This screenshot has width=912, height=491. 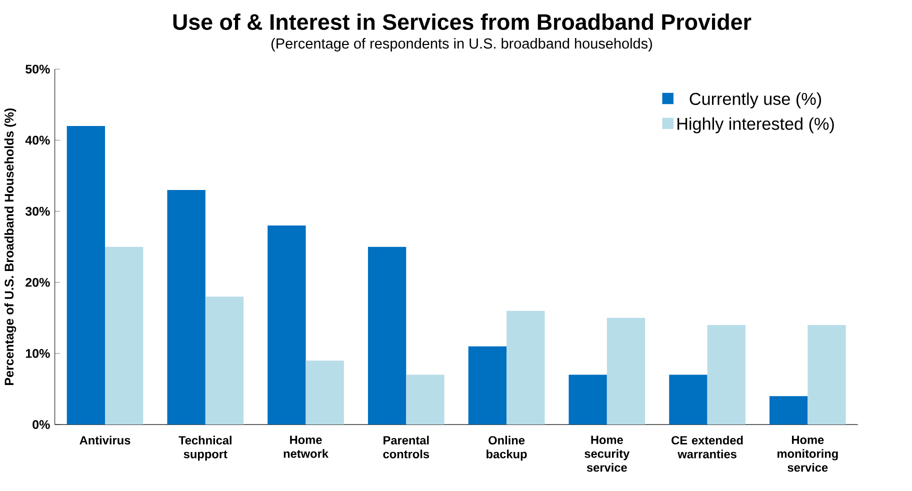 I want to click on x-tick-label: Antivirus, so click(x=105, y=440).